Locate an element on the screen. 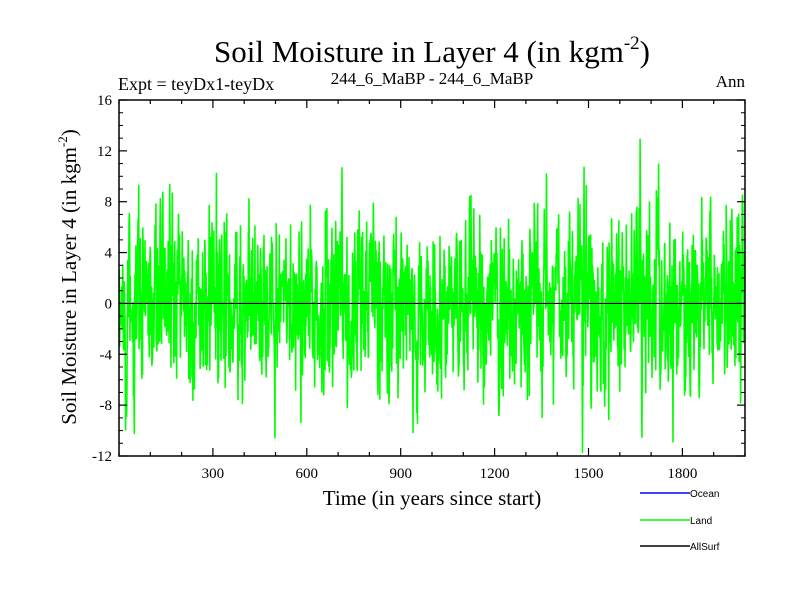 Image resolution: width=800 pixels, height=600 pixels. legend-land-label: Land is located at coordinates (701, 521).